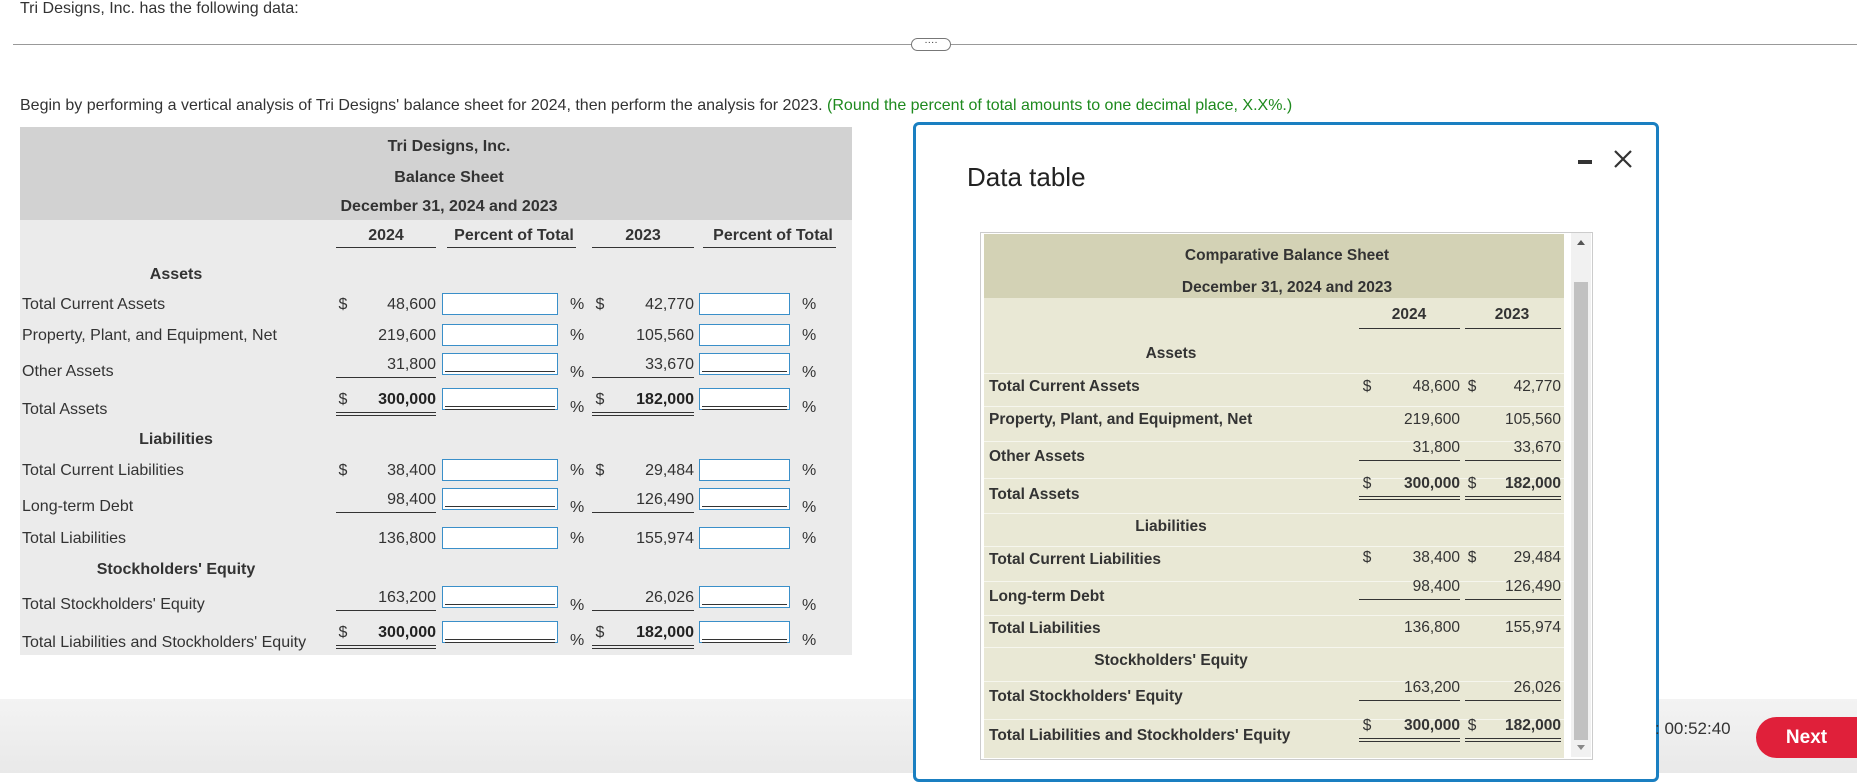  What do you see at coordinates (1512, 314) in the screenshot?
I see `column-header: 2023` at bounding box center [1512, 314].